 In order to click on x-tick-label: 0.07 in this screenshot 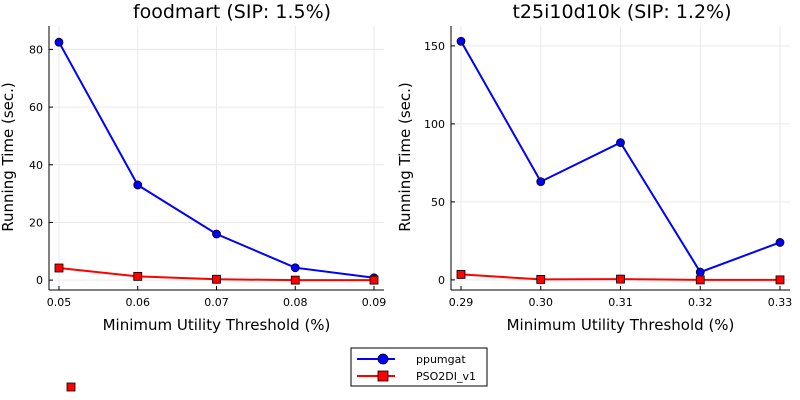, I will do `click(216, 302)`.